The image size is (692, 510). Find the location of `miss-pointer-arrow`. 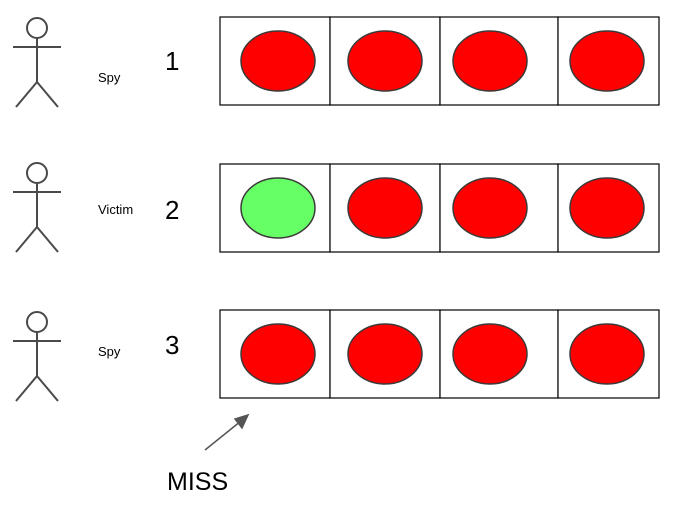

miss-pointer-arrow is located at coordinates (227, 432).